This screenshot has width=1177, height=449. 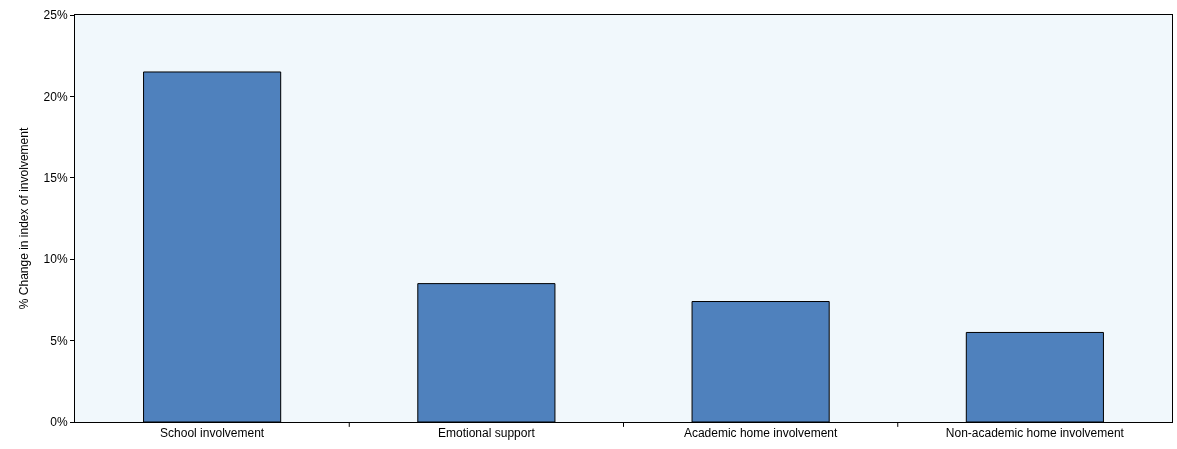 I want to click on y-tick-label: 10%, so click(x=55, y=259).